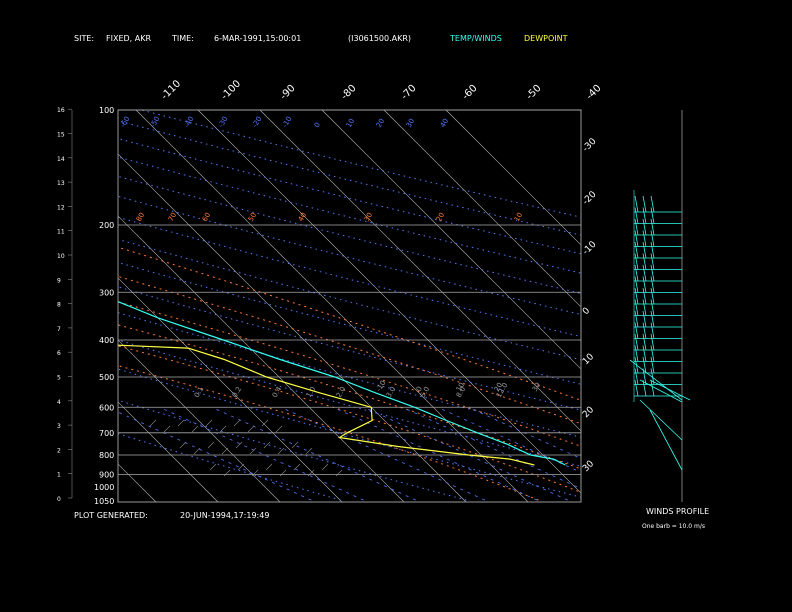 The width and height of the screenshot is (792, 612). I want to click on moist-label--10: -10, so click(381, 386).